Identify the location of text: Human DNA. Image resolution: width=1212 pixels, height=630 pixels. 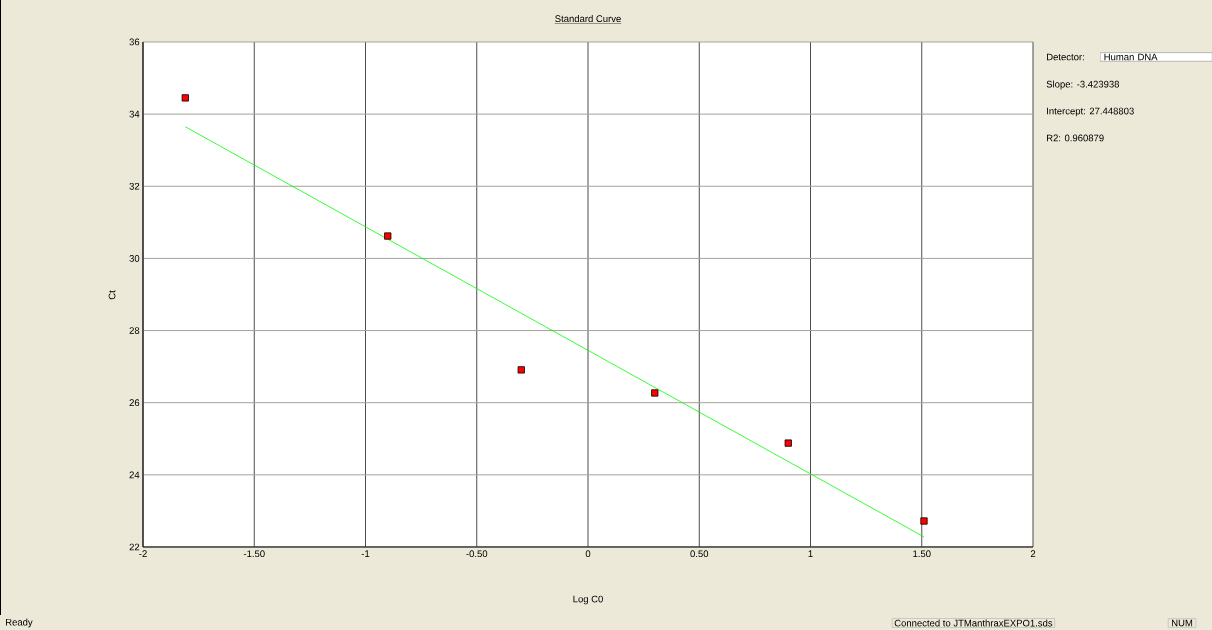
(1131, 57).